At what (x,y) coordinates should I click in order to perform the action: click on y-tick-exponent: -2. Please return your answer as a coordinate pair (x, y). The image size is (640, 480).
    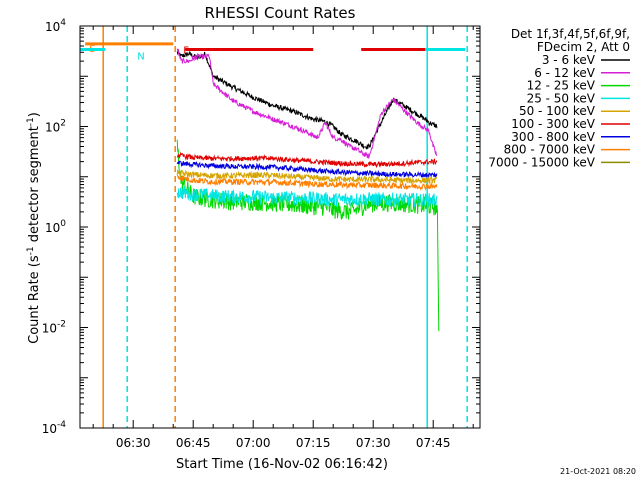
    Looking at the image, I should click on (61, 325).